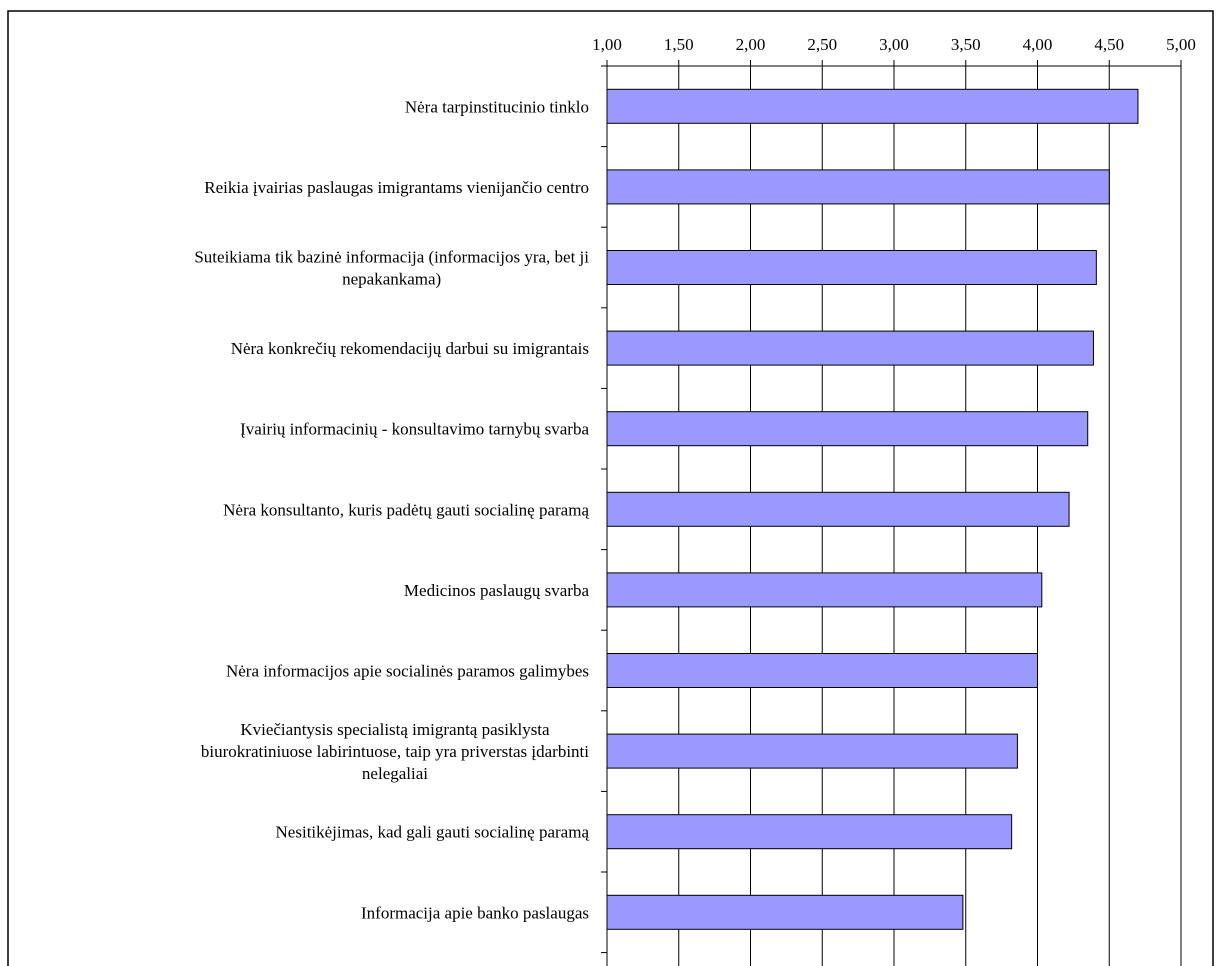  I want to click on category-label: Medicinos paslaugų svarba, so click(497, 590).